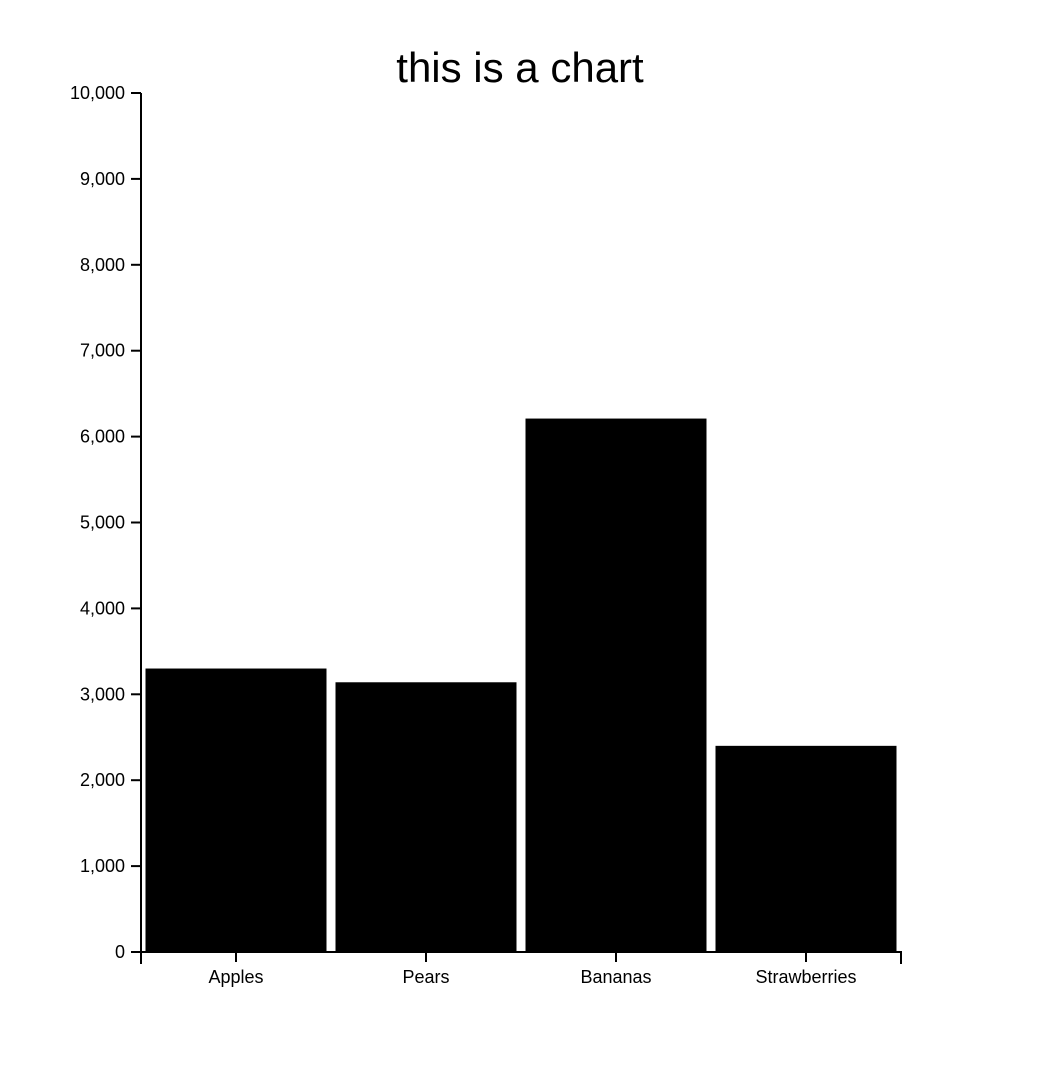 This screenshot has height=1070, width=1048. What do you see at coordinates (97, 93) in the screenshot?
I see `y-tick-label: 10,000` at bounding box center [97, 93].